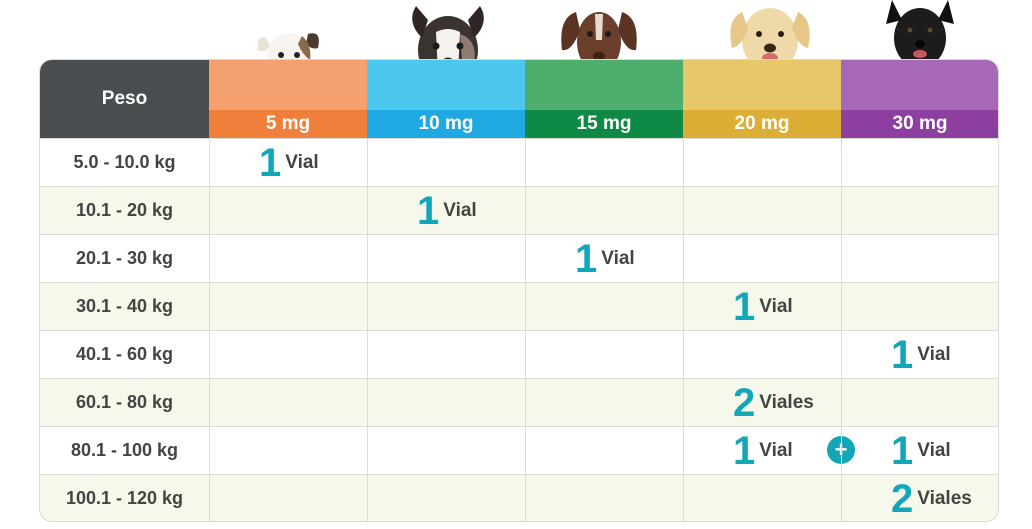 This screenshot has width=1032, height=529. What do you see at coordinates (446, 124) in the screenshot?
I see `dose-label: 10 mg` at bounding box center [446, 124].